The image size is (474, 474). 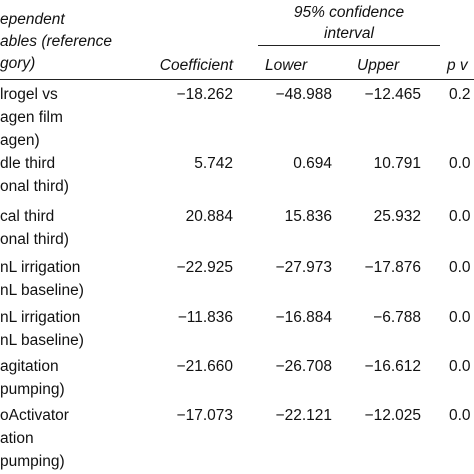 I want to click on header-ci-line1: 95% confidence, so click(x=349, y=12).